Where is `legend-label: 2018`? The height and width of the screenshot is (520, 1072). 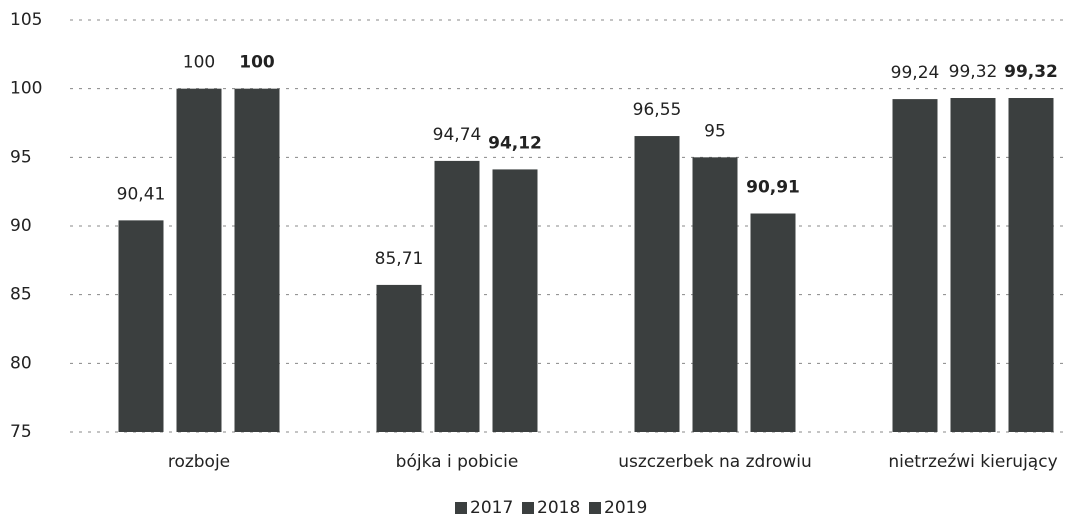
legend-label: 2018 is located at coordinates (558, 508).